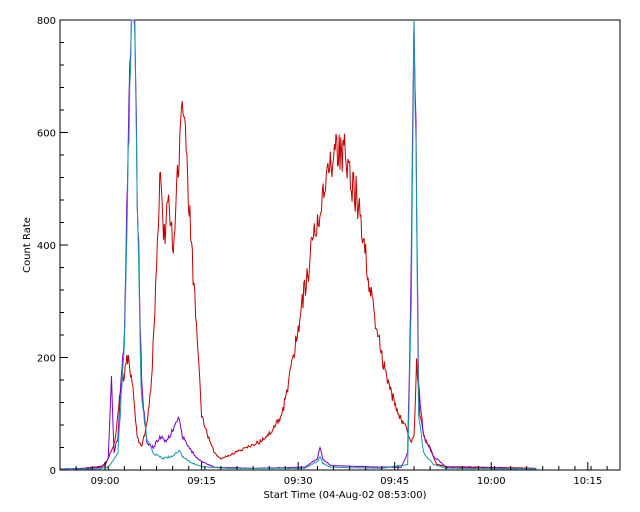 This screenshot has width=640, height=512. Describe the element at coordinates (46, 359) in the screenshot. I see `y-tick-label: 200` at that location.